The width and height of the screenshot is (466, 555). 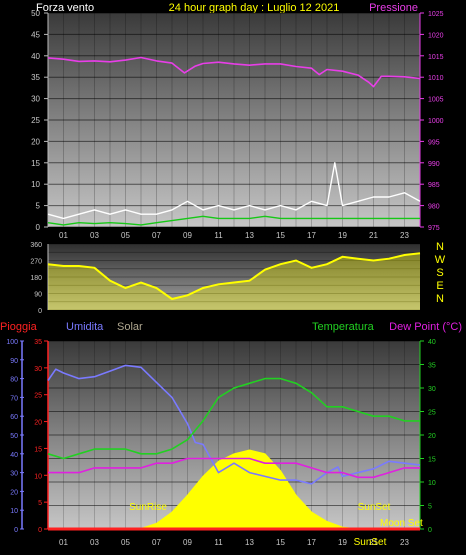 I want to click on solar-axis-label: Solar, so click(x=130, y=327).